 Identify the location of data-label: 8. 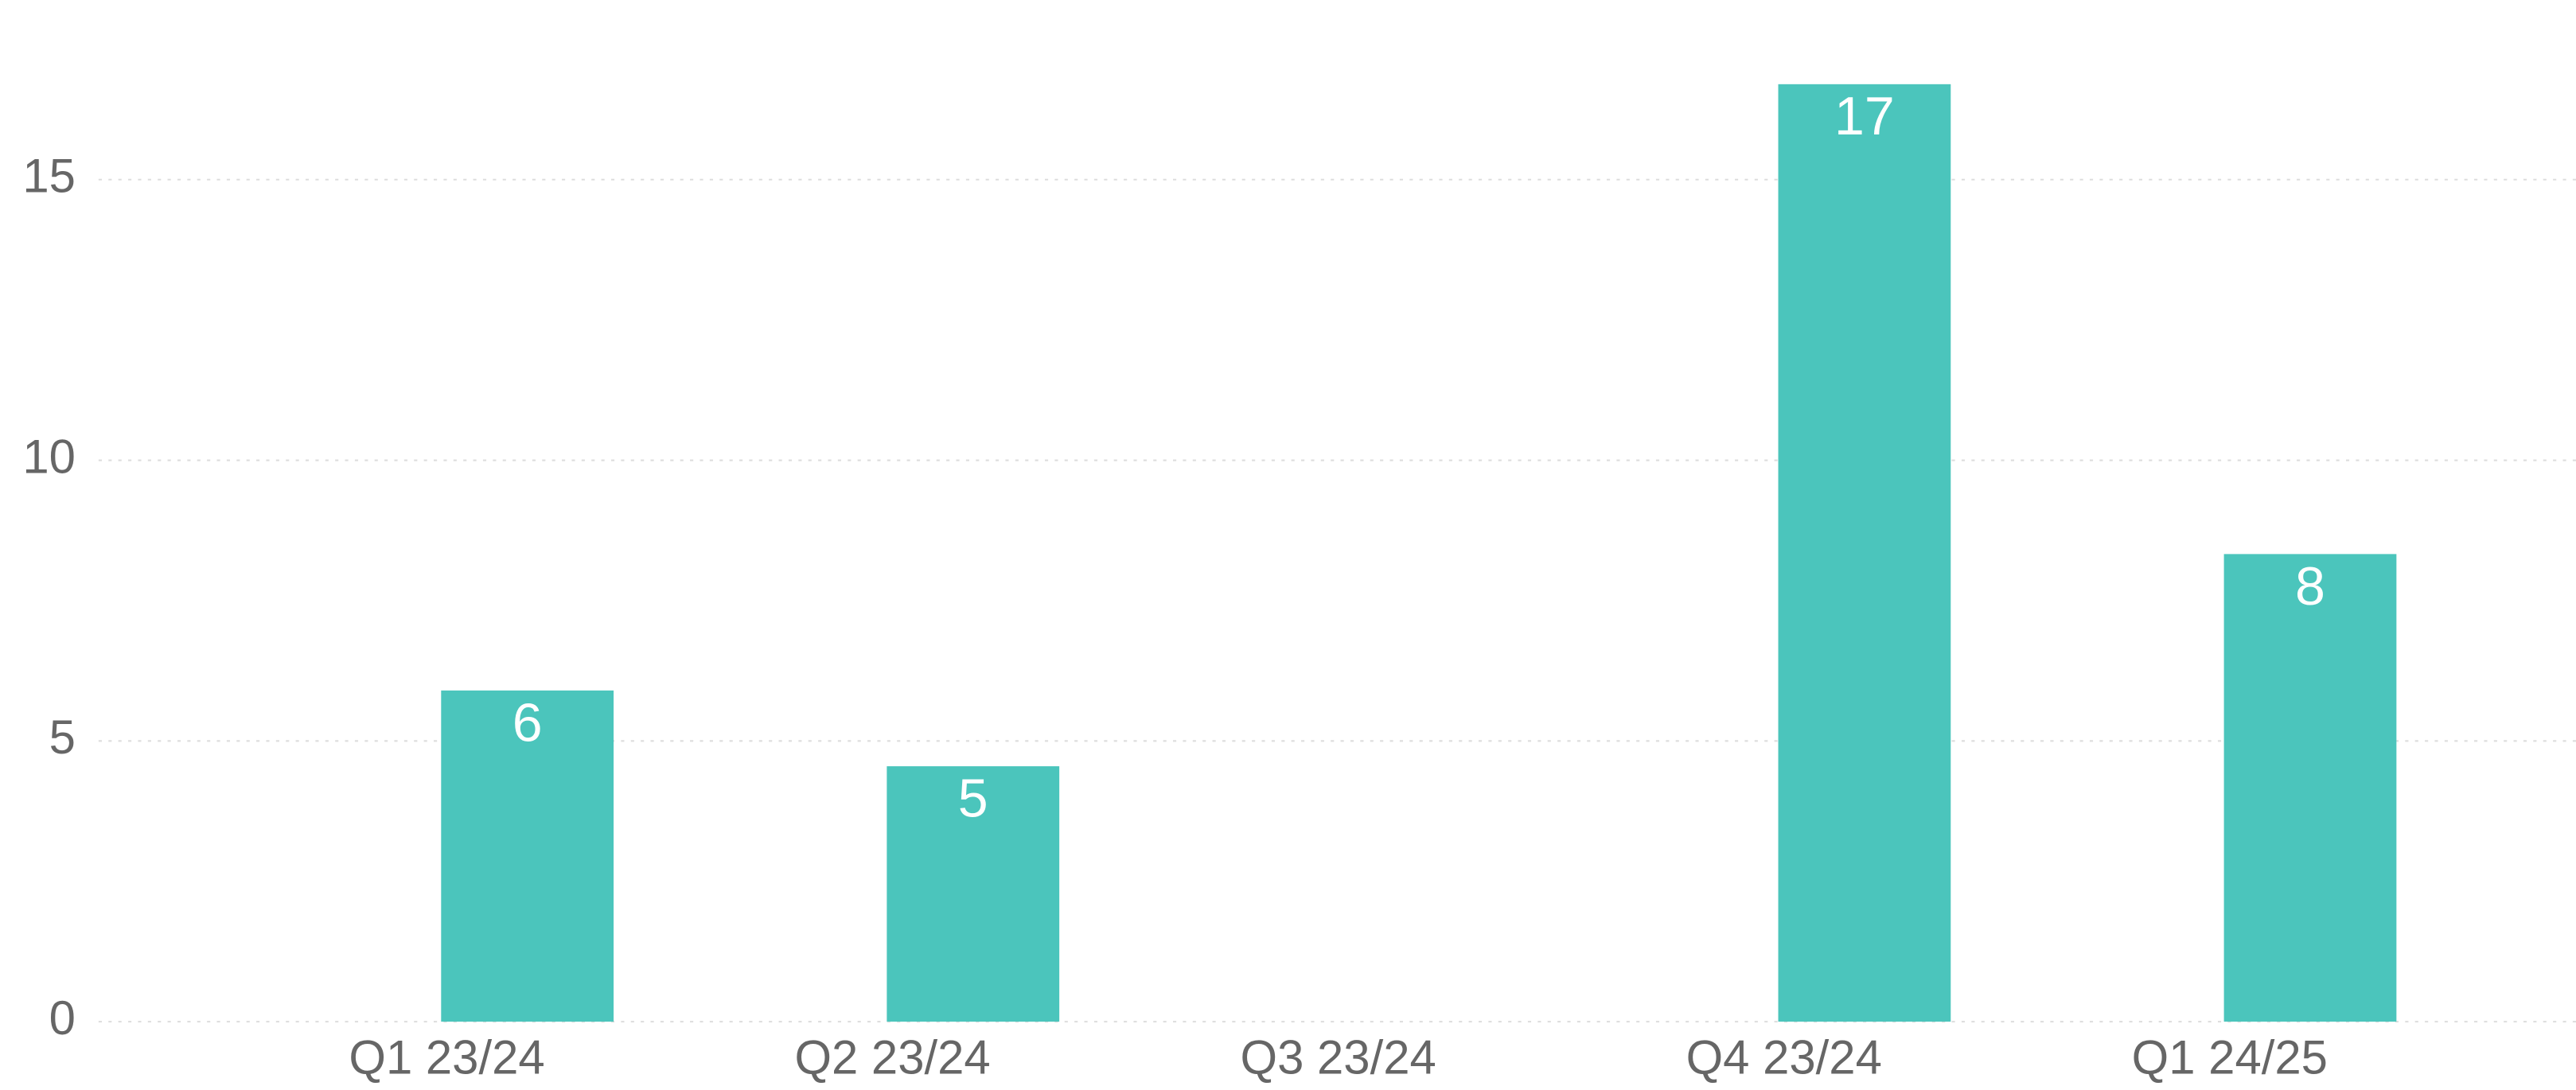
(2310, 587).